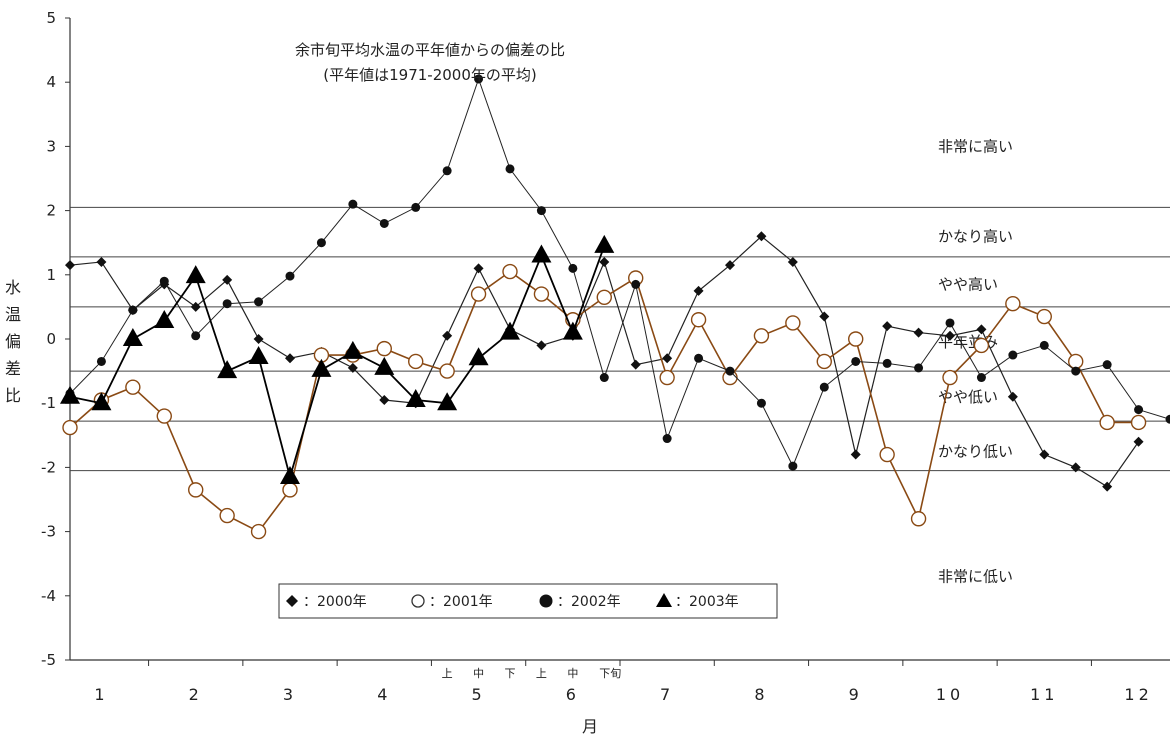 This screenshot has width=1170, height=742. I want to click on chart-title: 余市旬平均水温の平年値からの偏差の比, so click(430, 50).